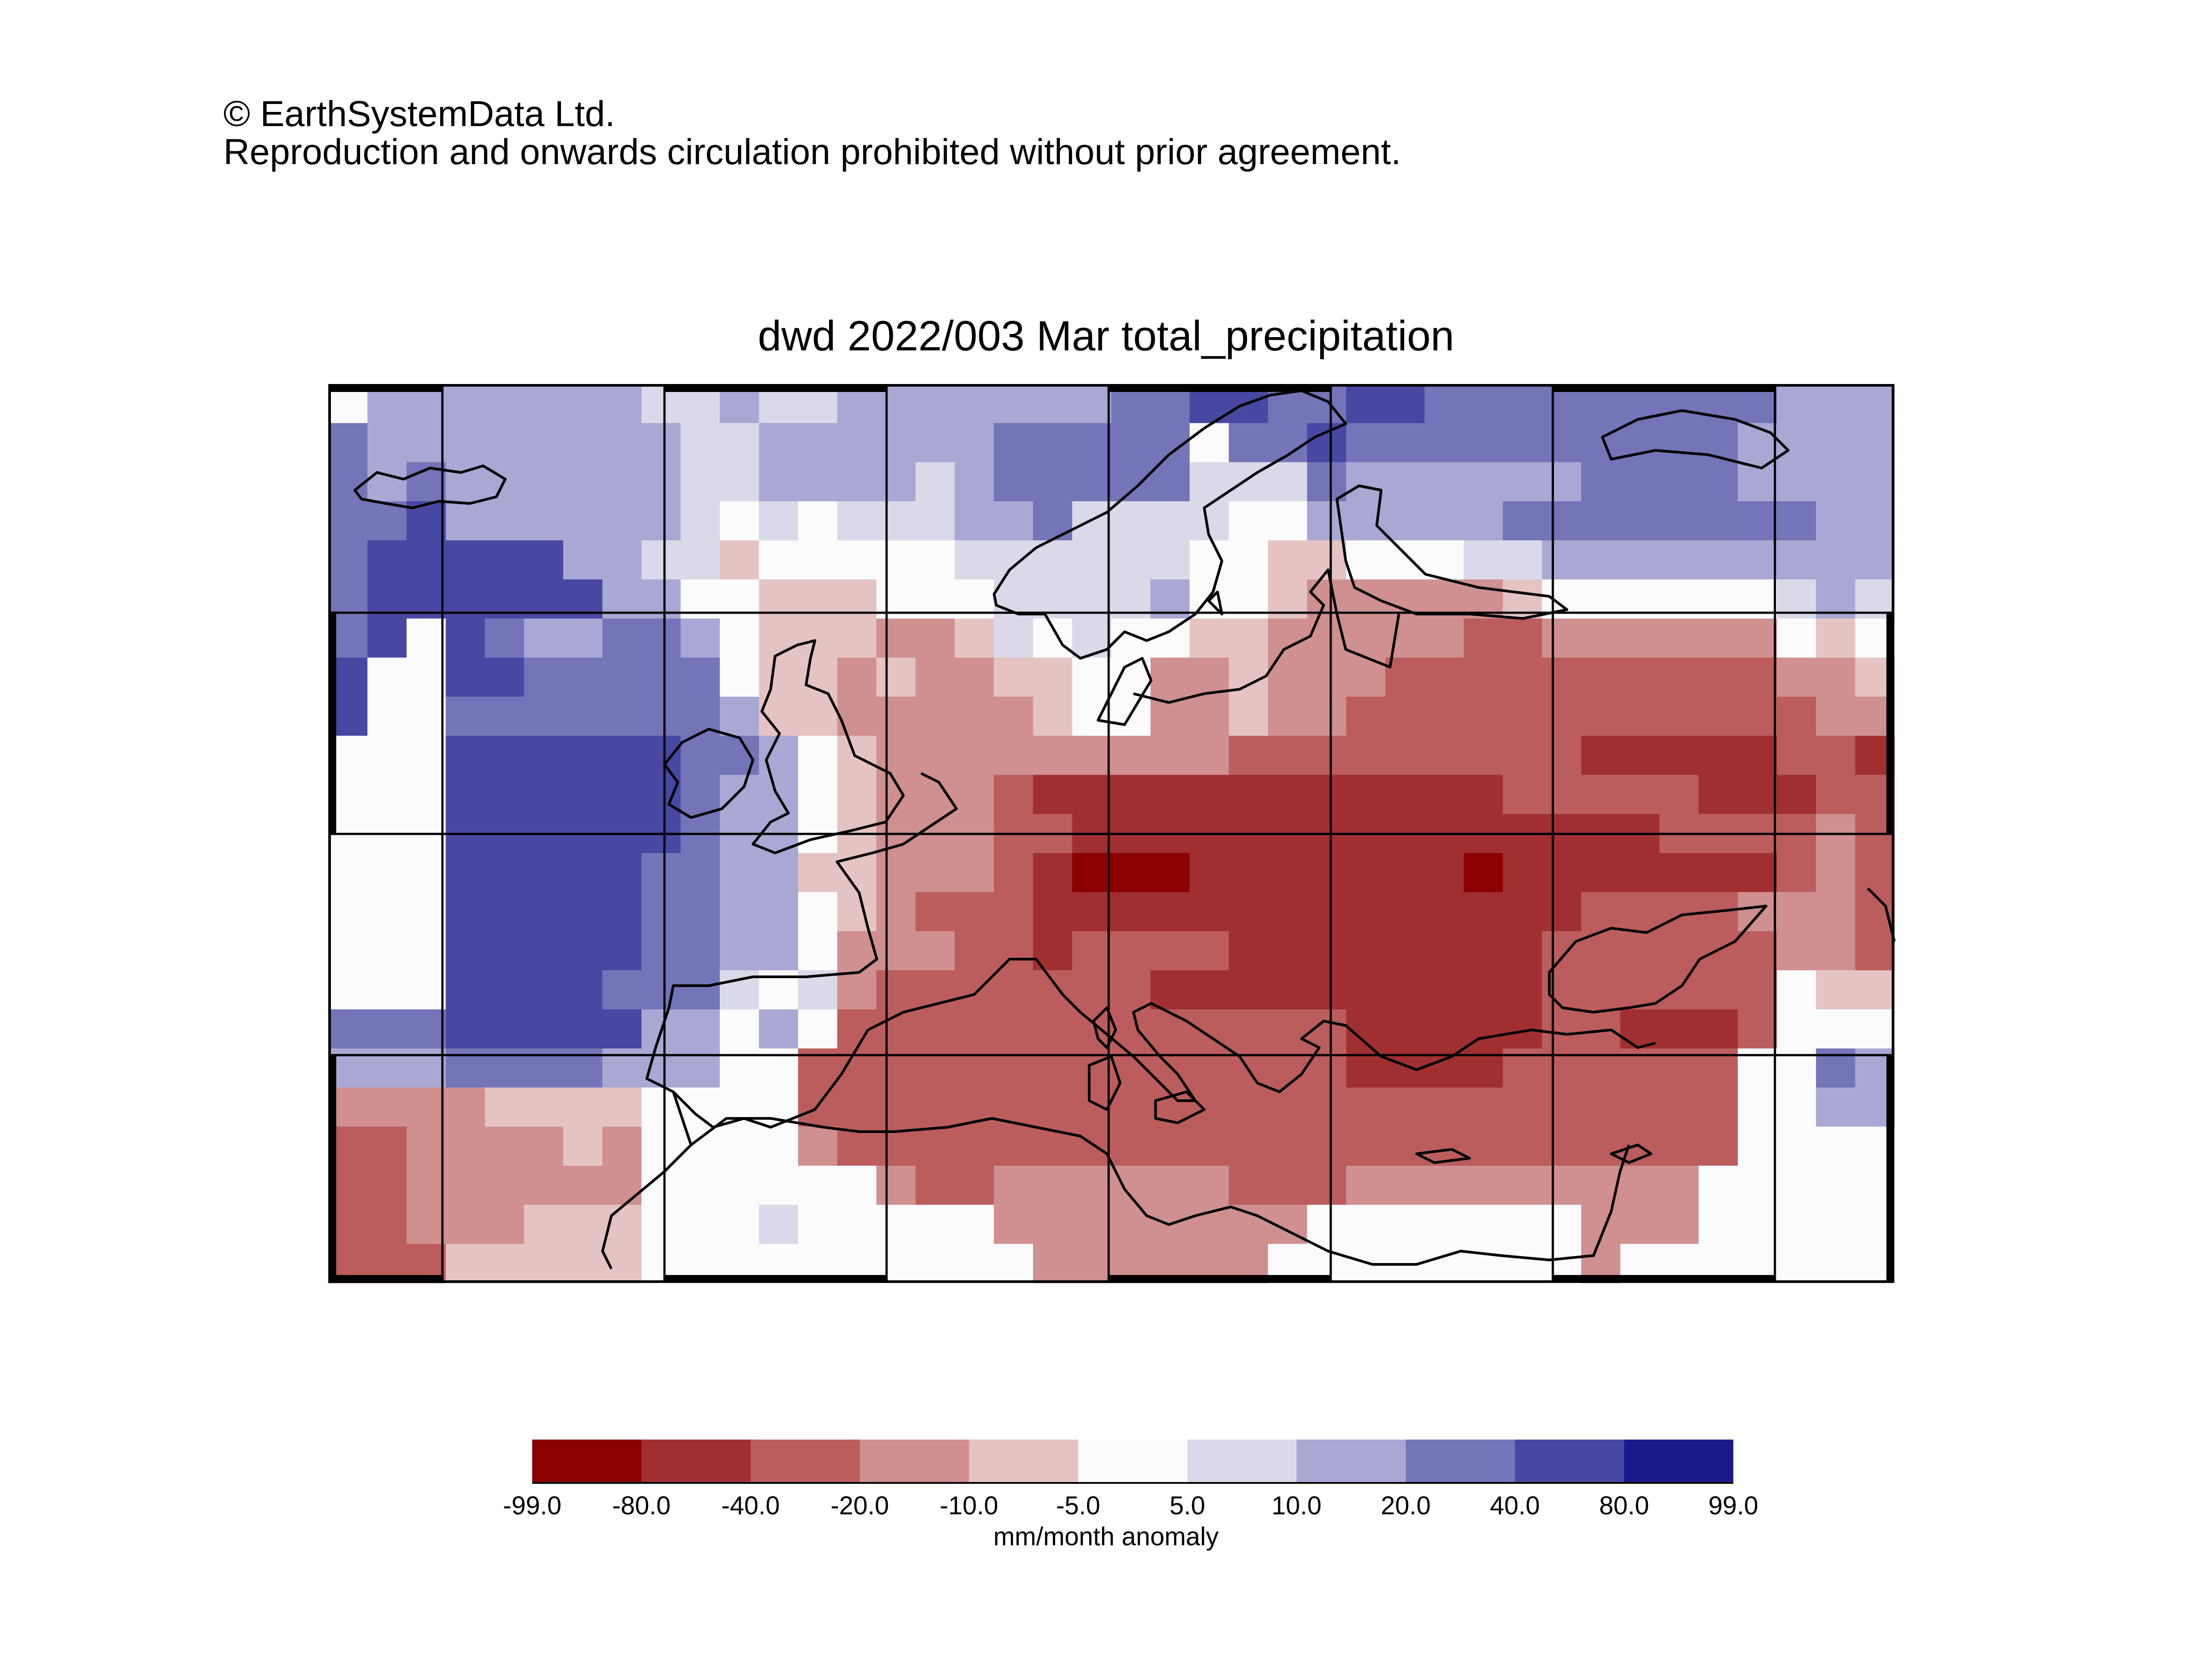  Describe the element at coordinates (1881, 915) in the screenshot. I see `coastline-caspian` at that location.